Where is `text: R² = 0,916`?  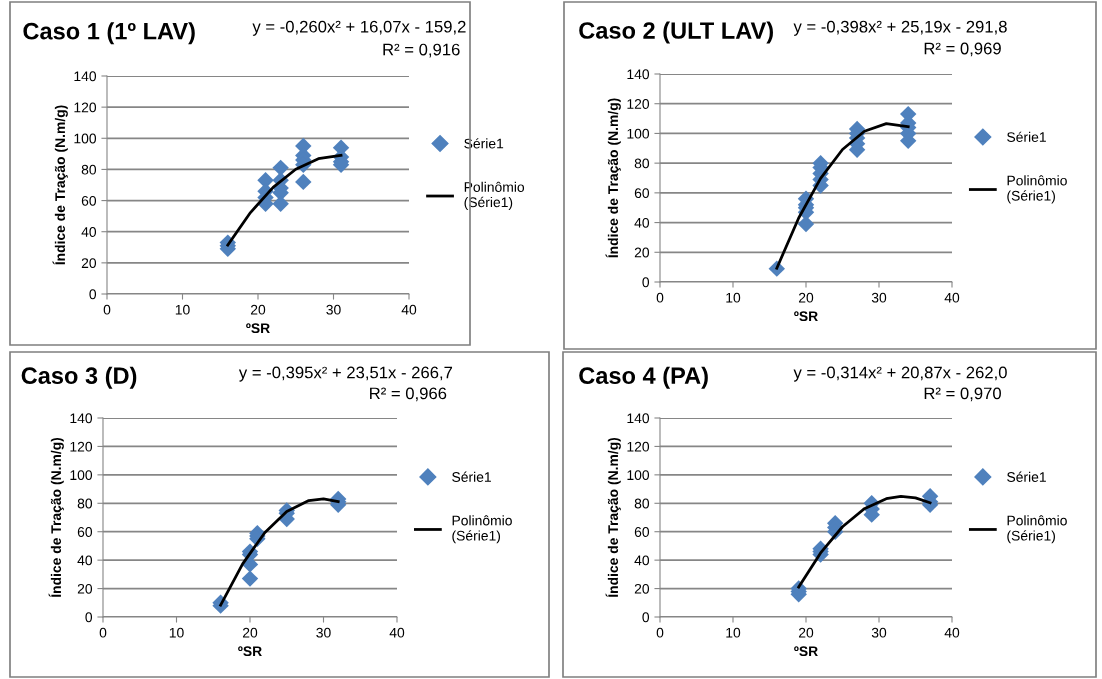
text: R² = 0,916 is located at coordinates (421, 50).